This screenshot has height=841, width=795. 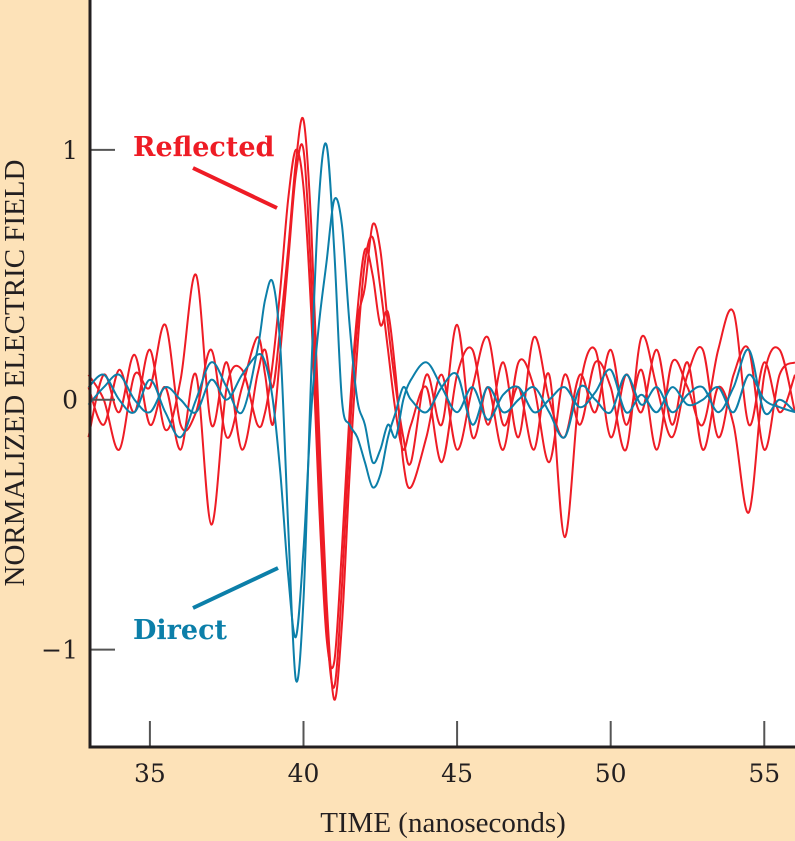 What do you see at coordinates (59, 650) in the screenshot?
I see `y-tick-label: −1` at bounding box center [59, 650].